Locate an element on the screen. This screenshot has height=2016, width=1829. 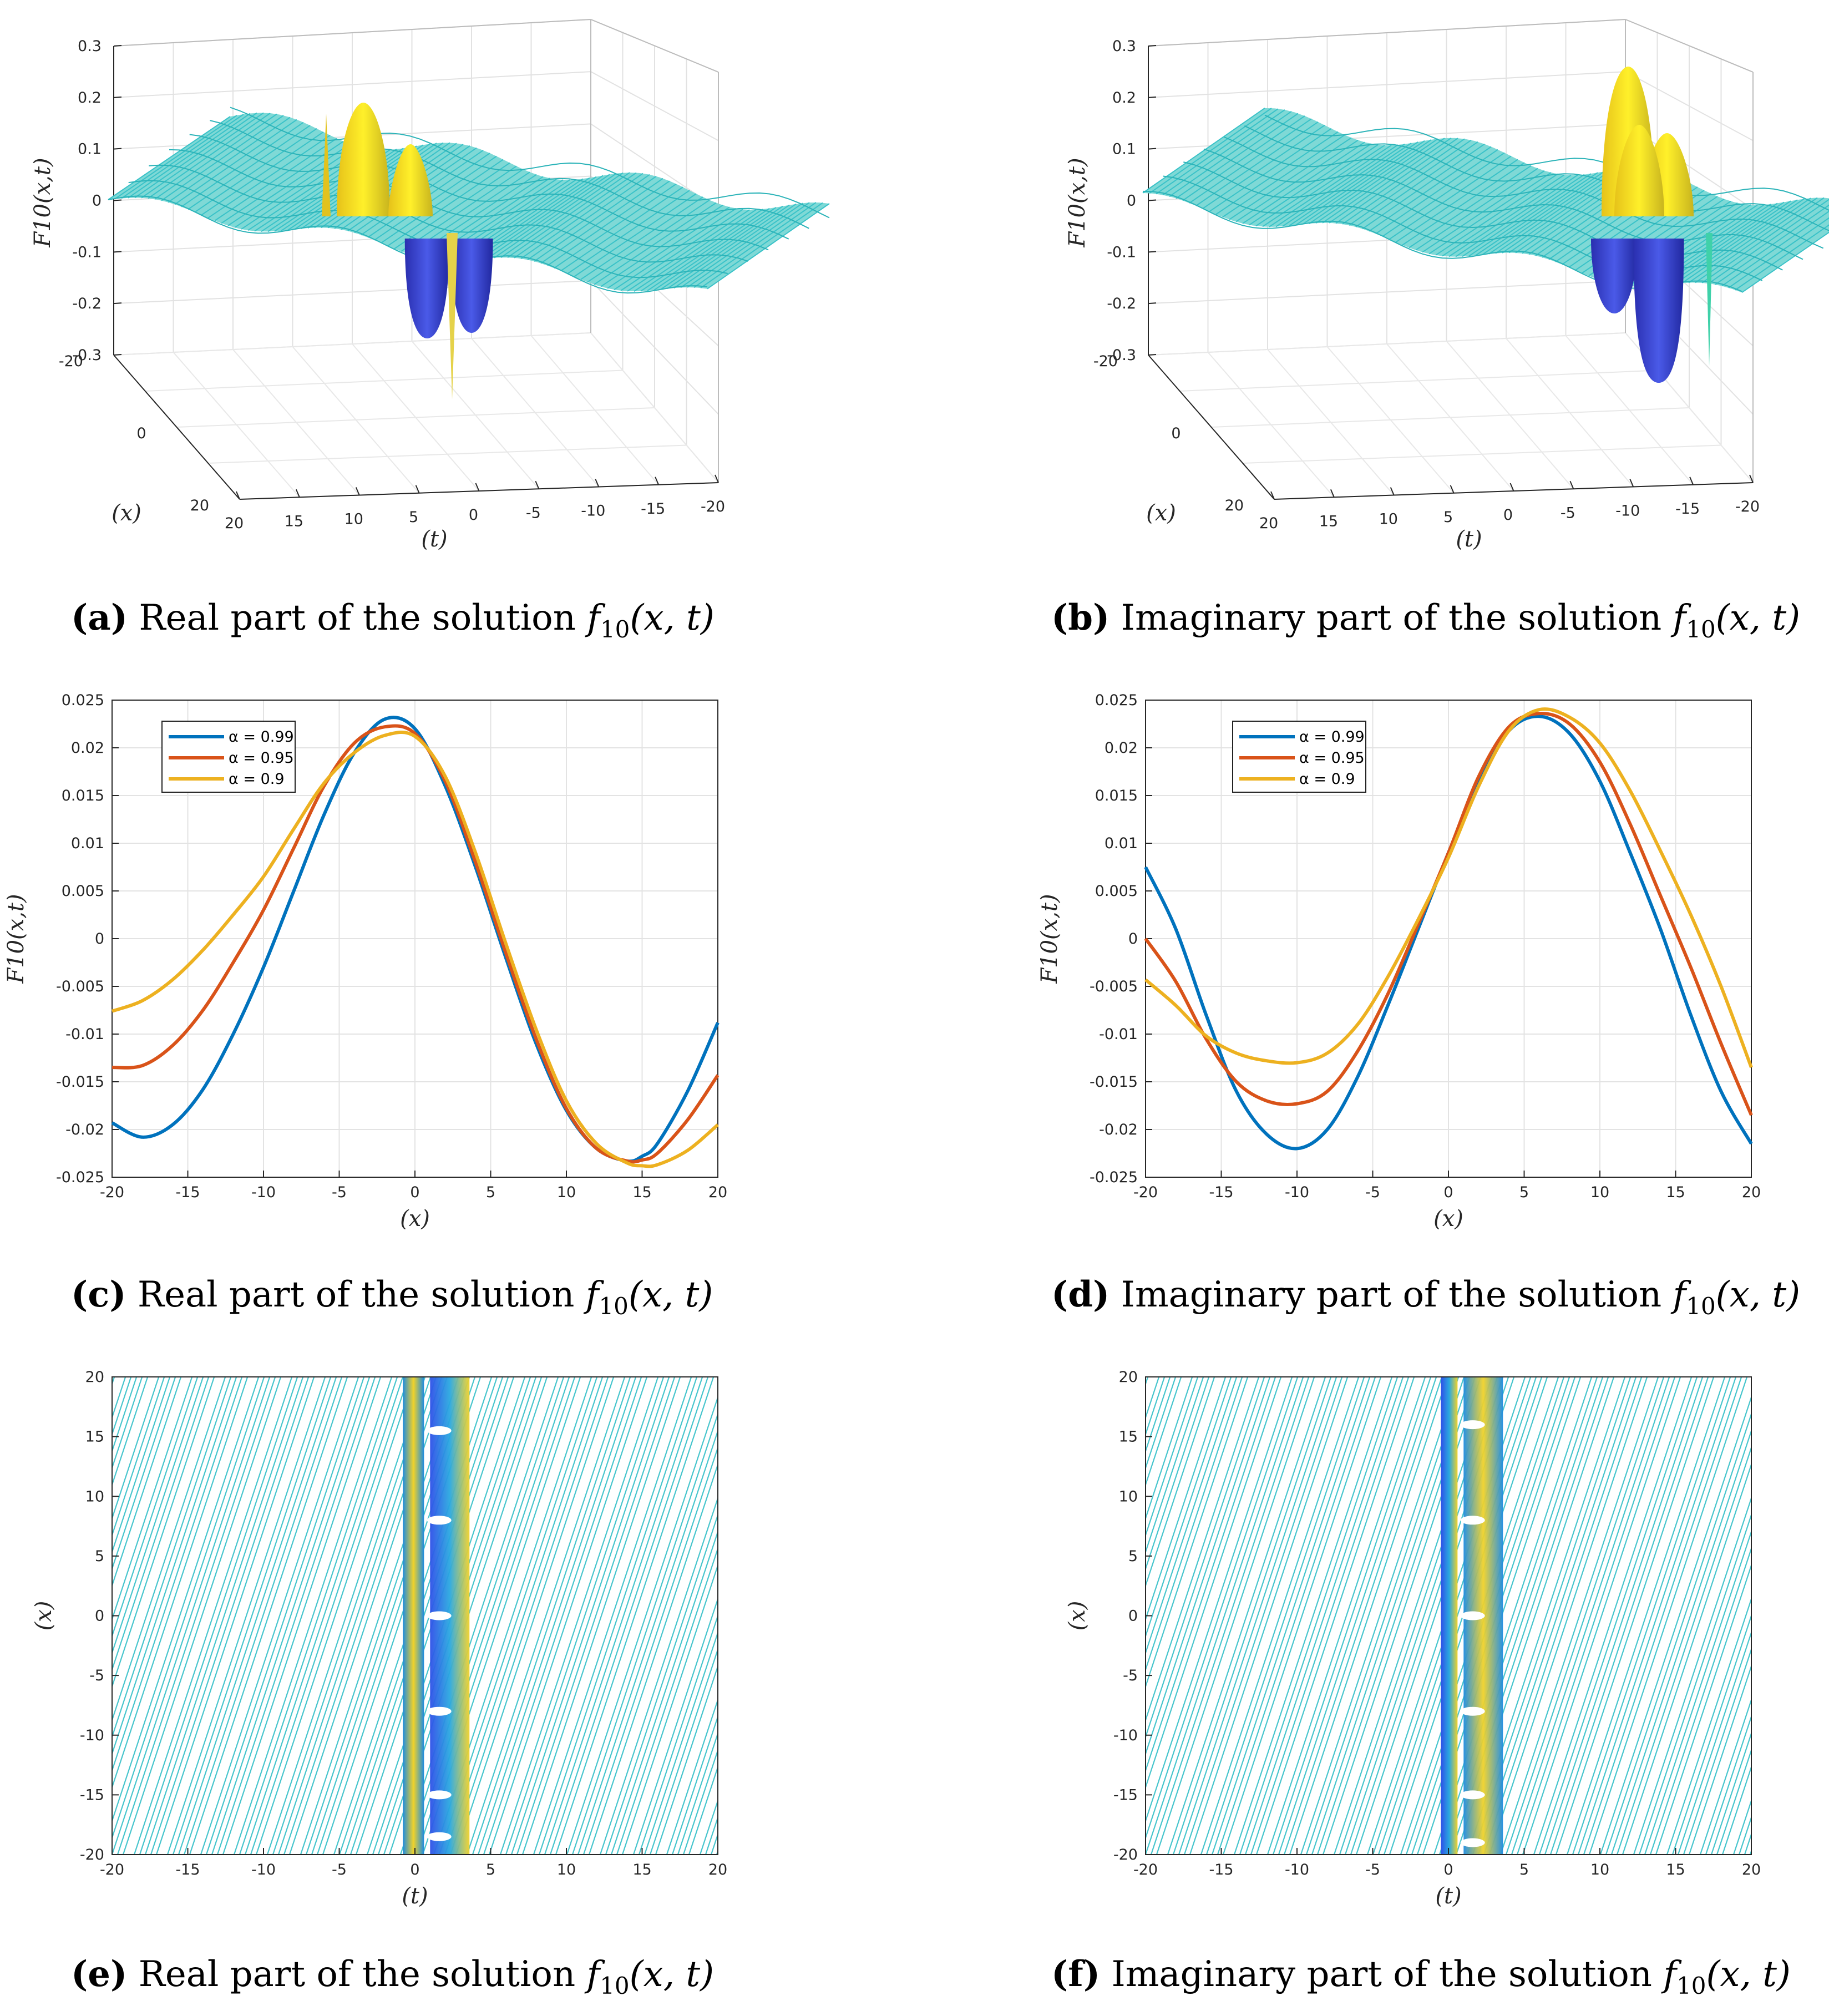
z-tick-label: -0.1 is located at coordinates (87, 253).